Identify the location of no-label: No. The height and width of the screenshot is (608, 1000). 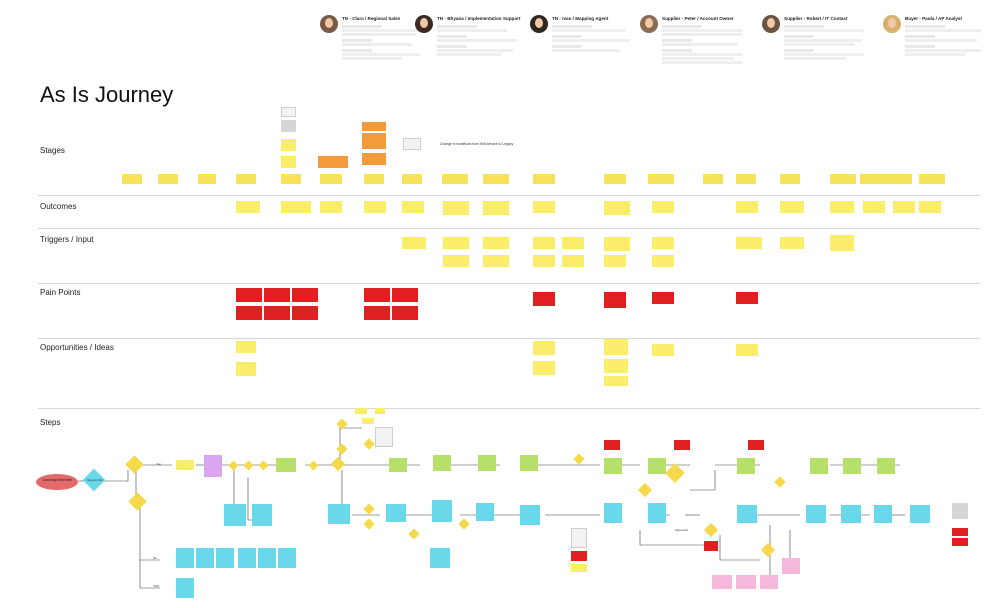
(155, 558).